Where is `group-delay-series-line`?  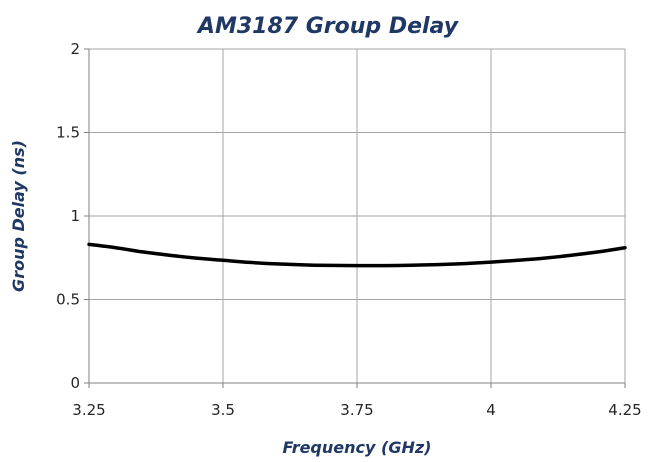
group-delay-series-line is located at coordinates (357, 255).